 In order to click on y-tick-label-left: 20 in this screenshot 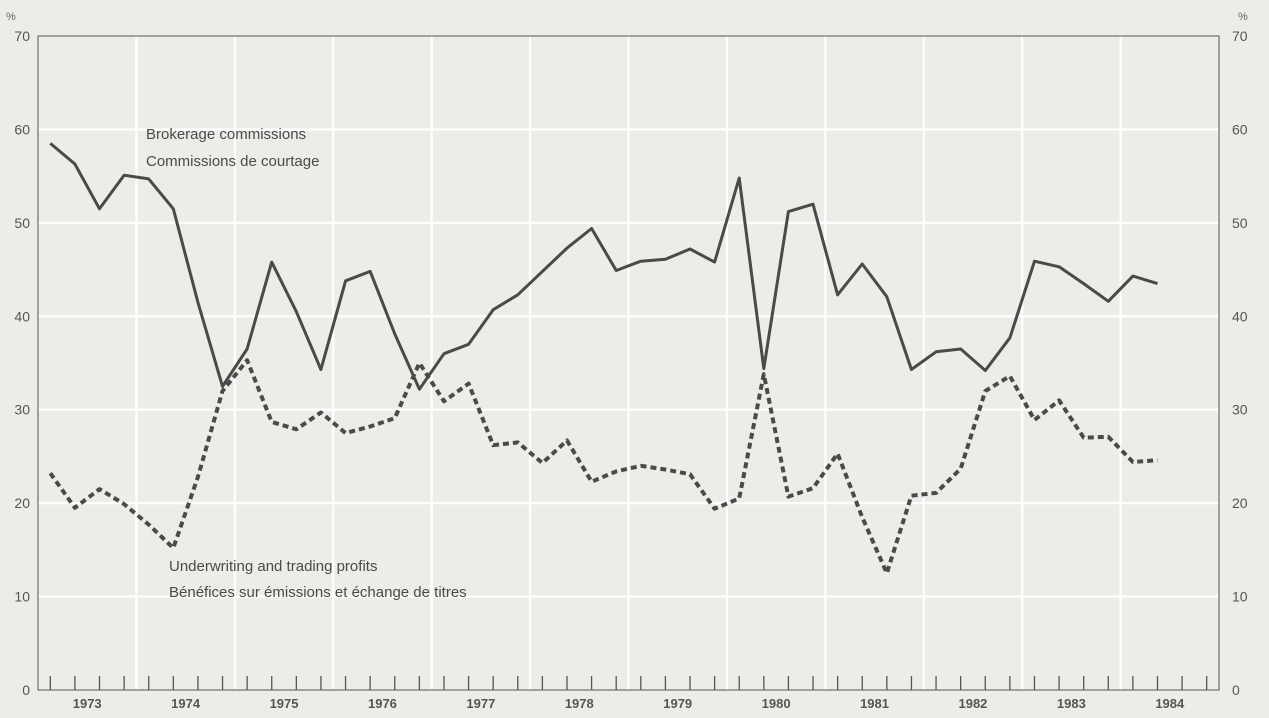, I will do `click(22, 503)`.